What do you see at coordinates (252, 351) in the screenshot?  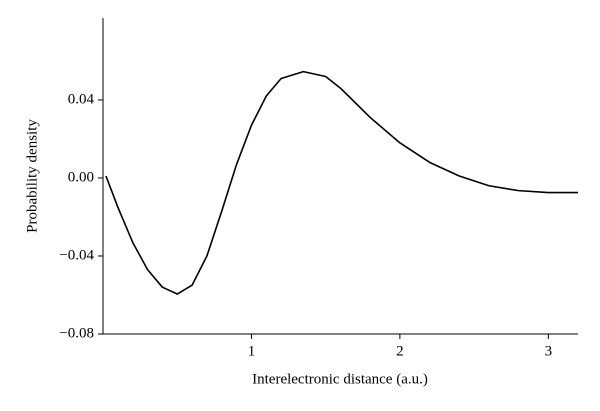 I see `x-tick-label: 1` at bounding box center [252, 351].